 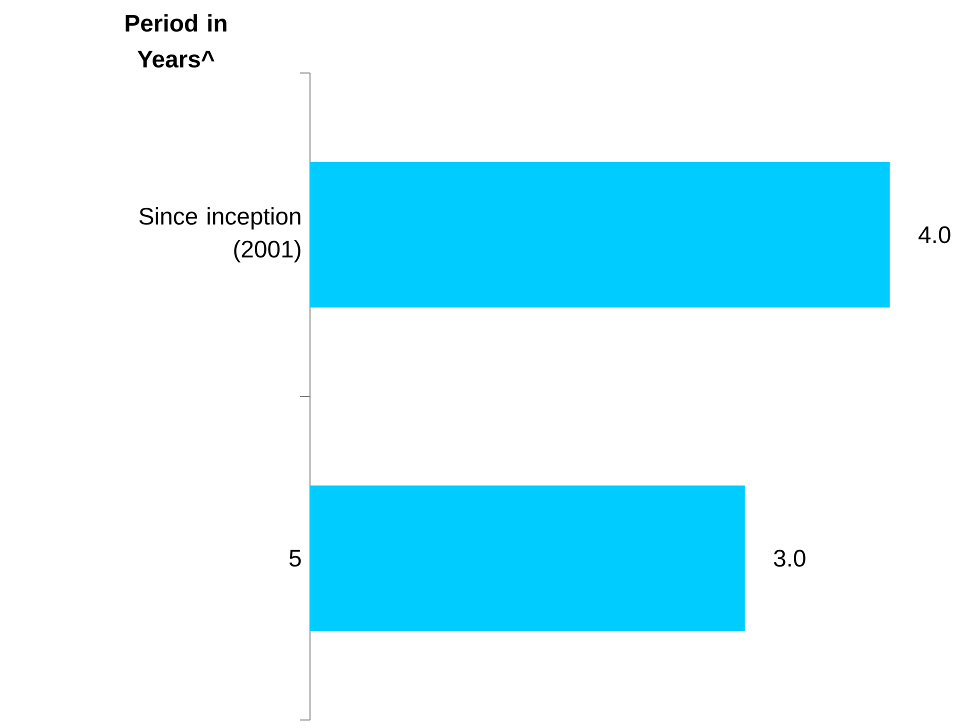 What do you see at coordinates (219, 234) in the screenshot?
I see `y-tick-label: Since inception (2001)` at bounding box center [219, 234].